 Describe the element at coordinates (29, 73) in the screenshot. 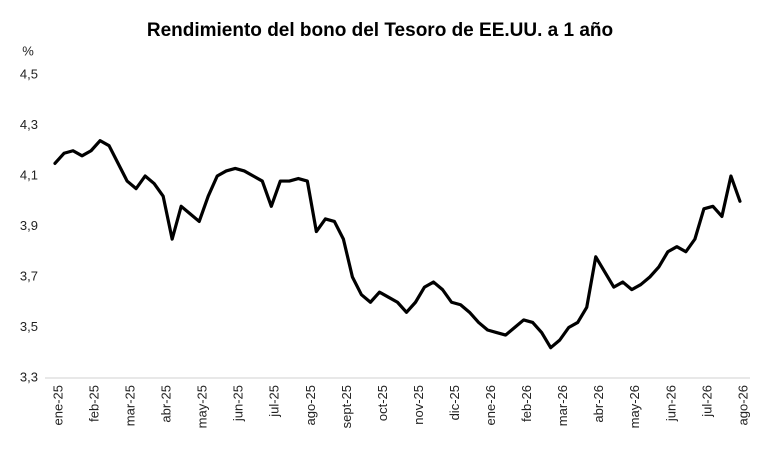

I see `y-tick-label: 4,5` at that location.